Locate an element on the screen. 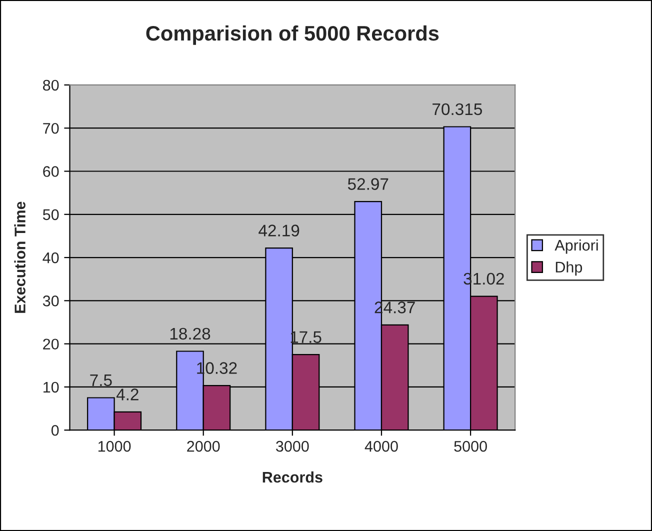  y-tick-label: 0 is located at coordinates (55, 430).